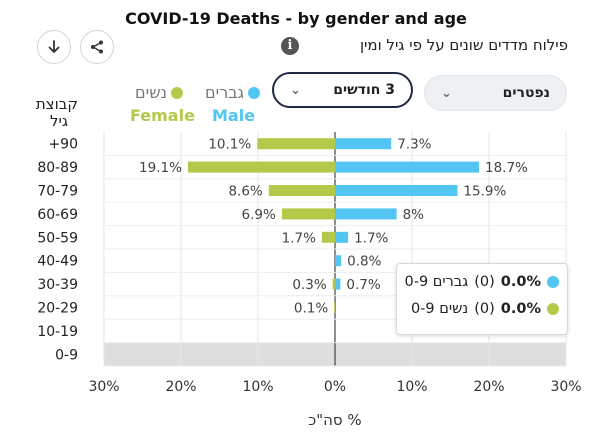 The height and width of the screenshot is (432, 592). What do you see at coordinates (526, 93) in the screenshot?
I see `metric-value: נפטרים` at bounding box center [526, 93].